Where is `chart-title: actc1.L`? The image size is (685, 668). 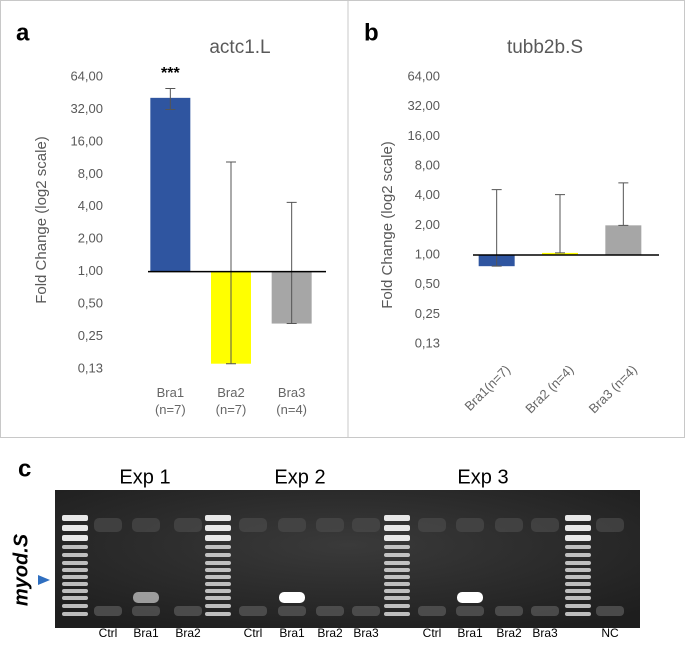 chart-title: actc1.L is located at coordinates (239, 47).